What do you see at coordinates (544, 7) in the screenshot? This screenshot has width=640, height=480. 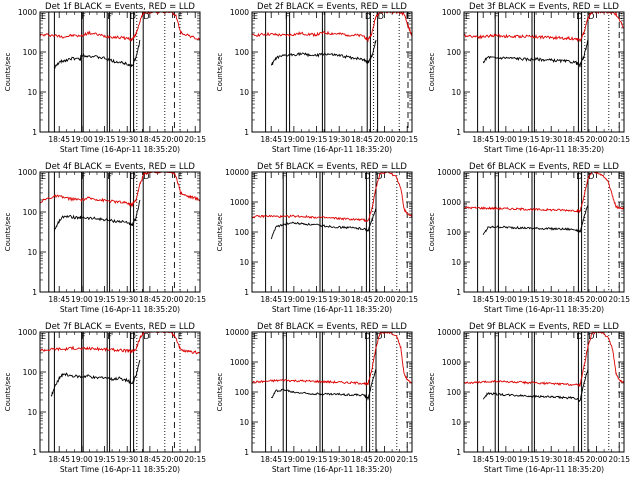 I see `chart-title: Det 3f BLACK = Events, RED = LLD` at bounding box center [544, 7].